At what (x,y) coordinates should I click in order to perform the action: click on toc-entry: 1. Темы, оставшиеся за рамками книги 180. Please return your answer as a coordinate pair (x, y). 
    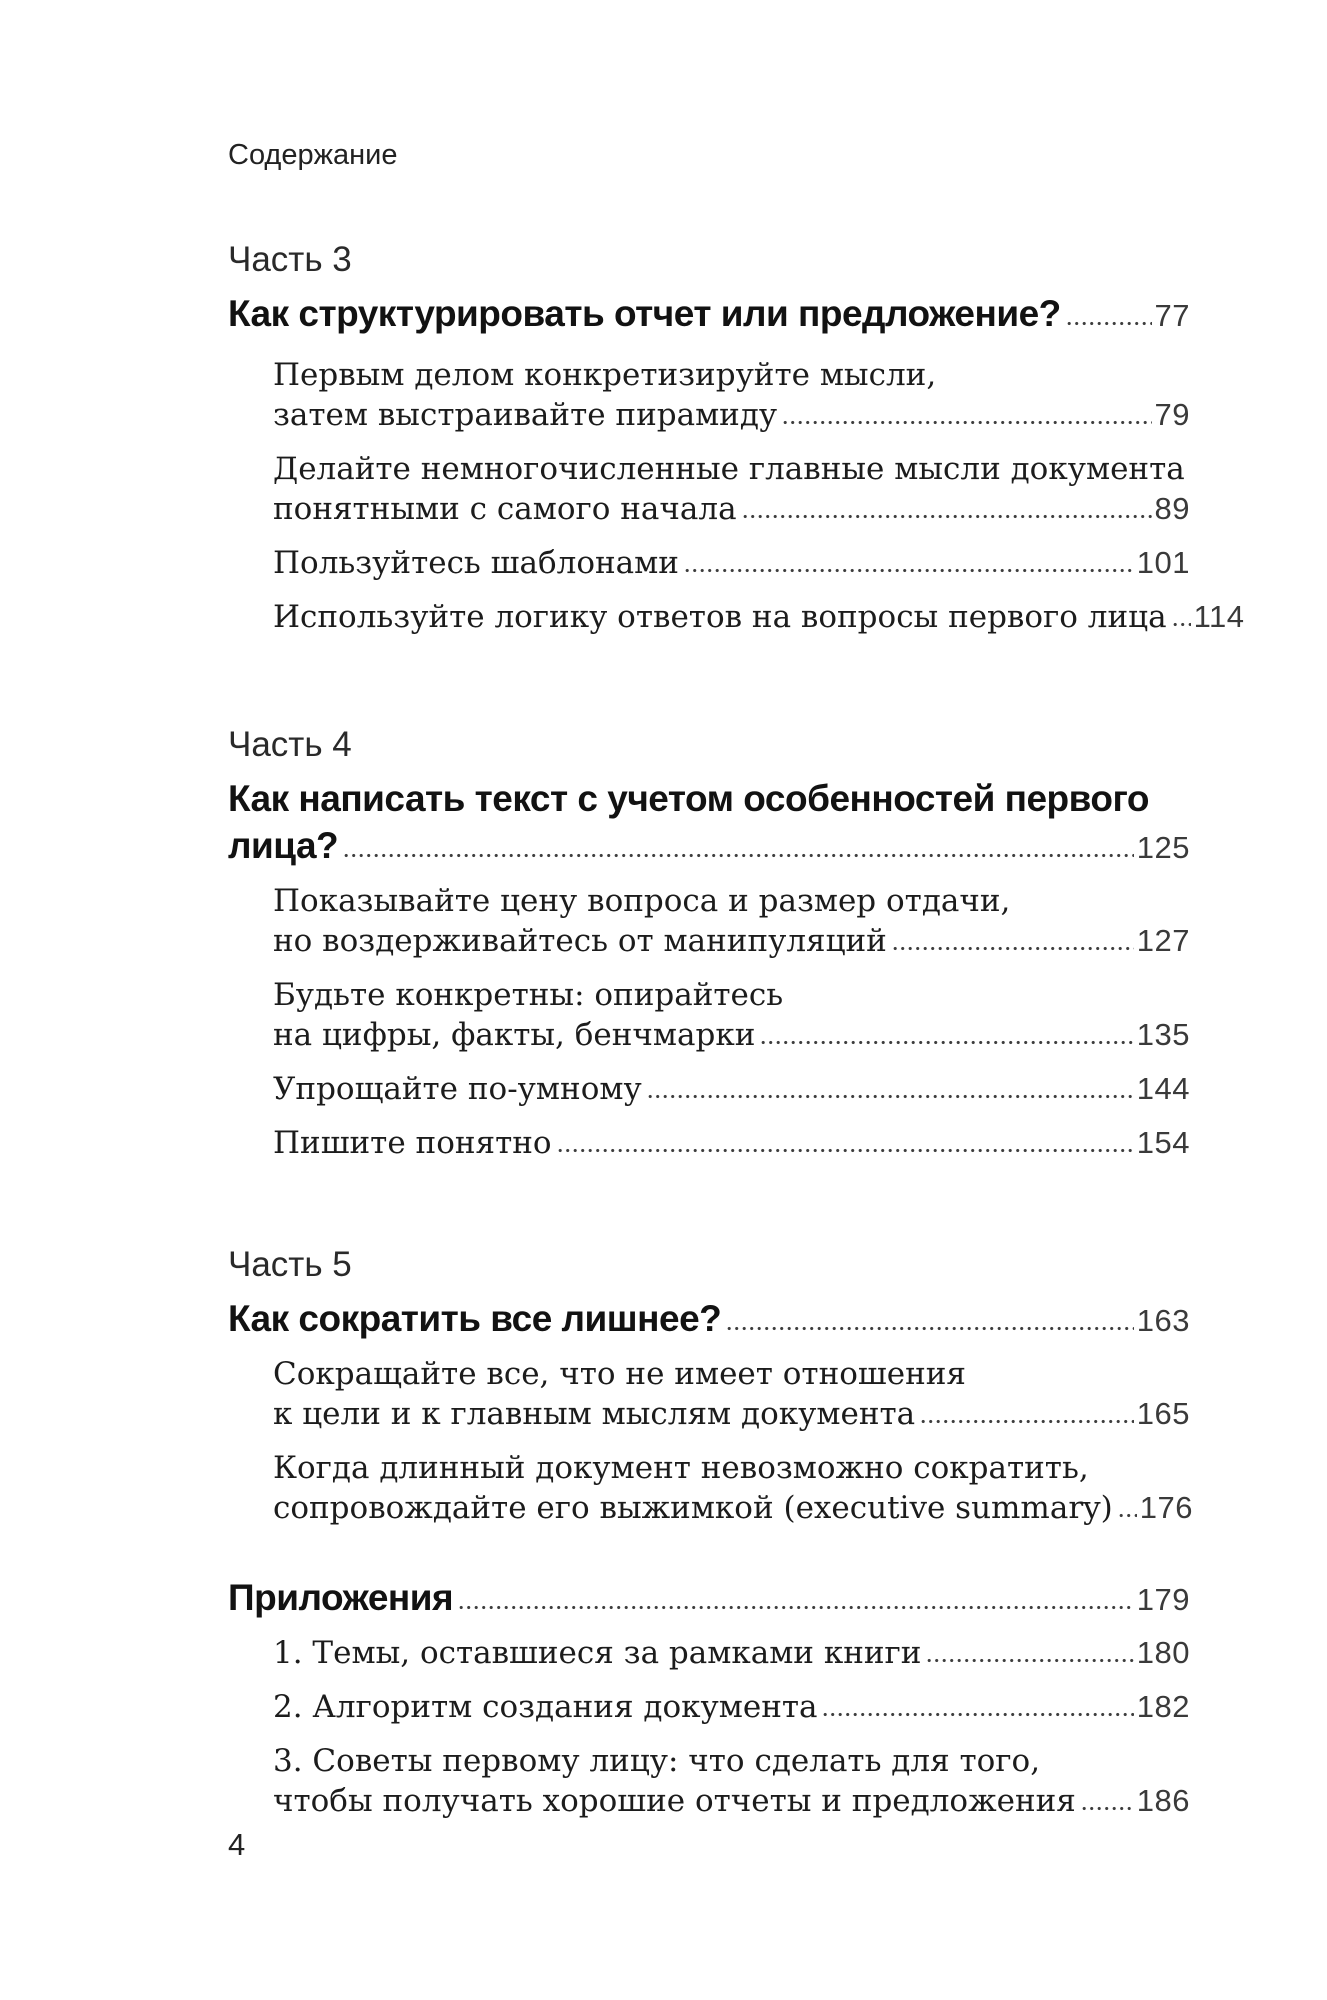
    Looking at the image, I should click on (709, 1653).